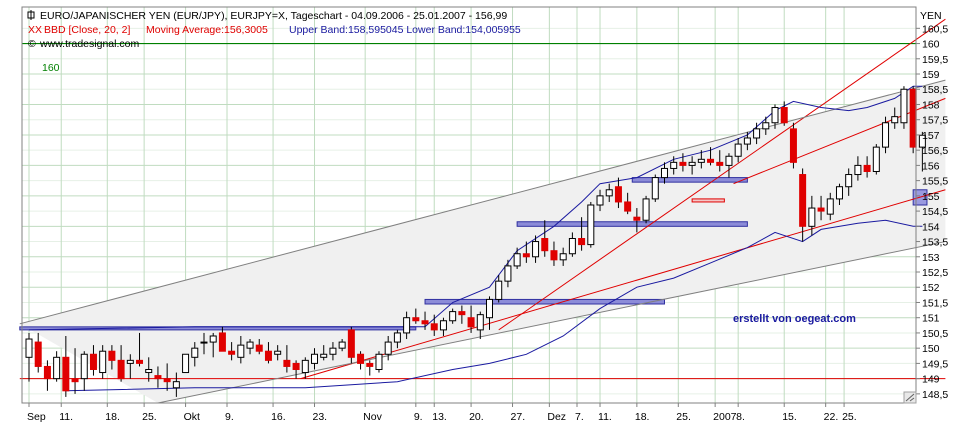 This screenshot has height=439, width=972. Describe the element at coordinates (910, 397) in the screenshot. I see `resize-grip-icon` at that location.